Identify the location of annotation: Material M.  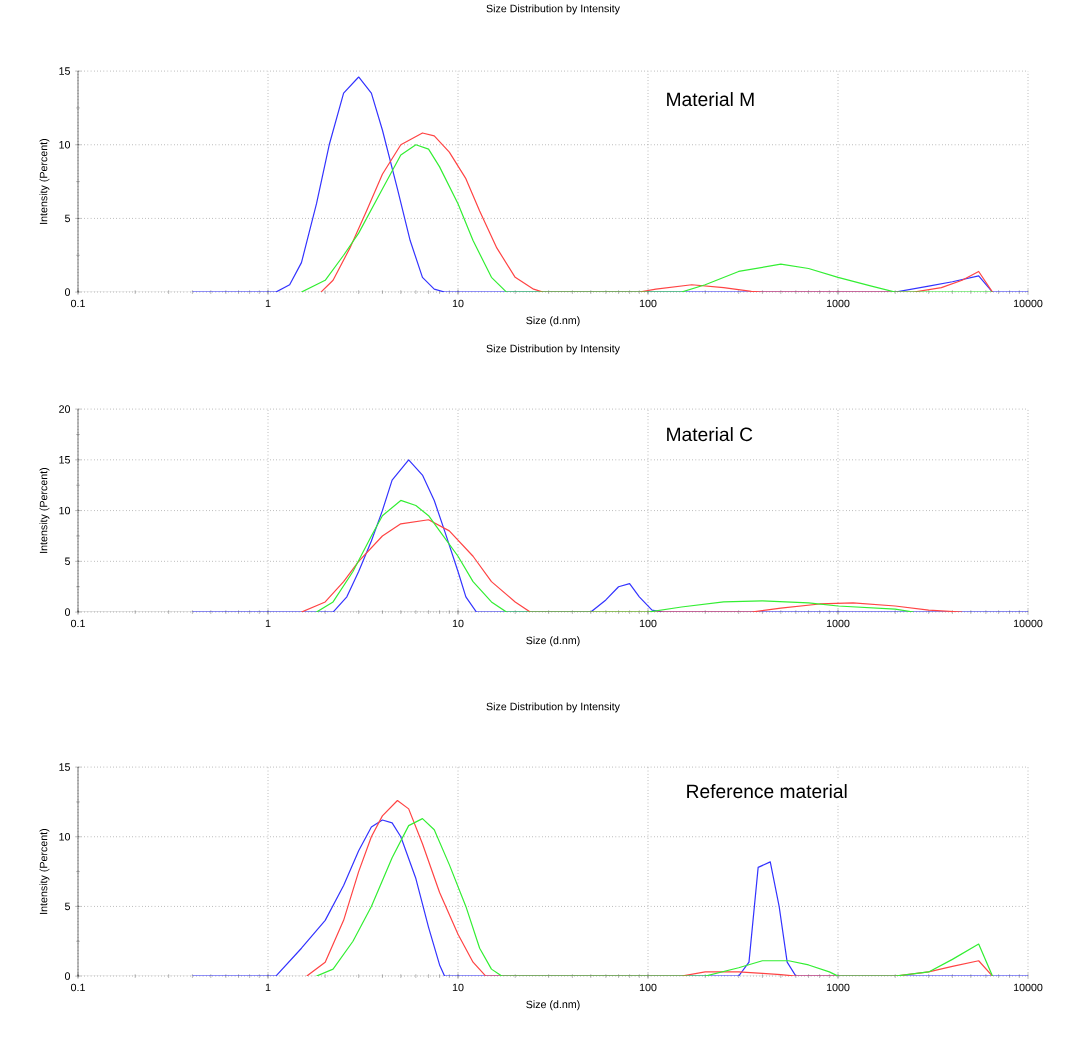
(710, 99).